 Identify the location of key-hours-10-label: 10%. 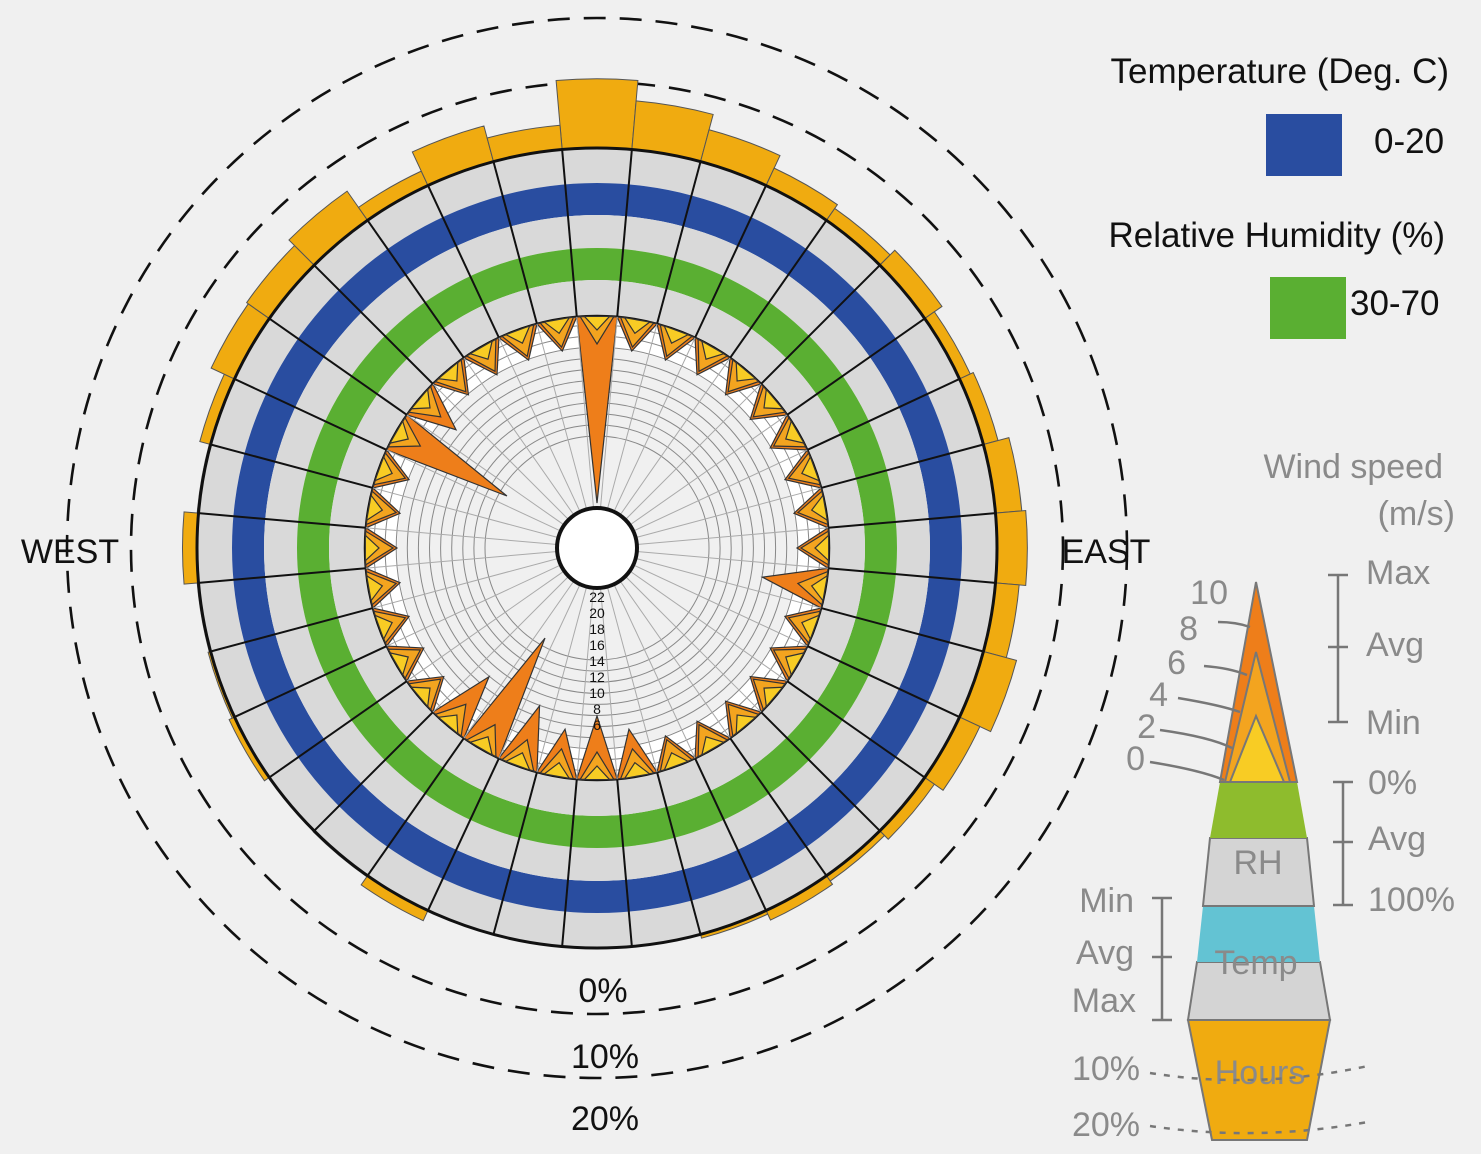
(1106, 1069).